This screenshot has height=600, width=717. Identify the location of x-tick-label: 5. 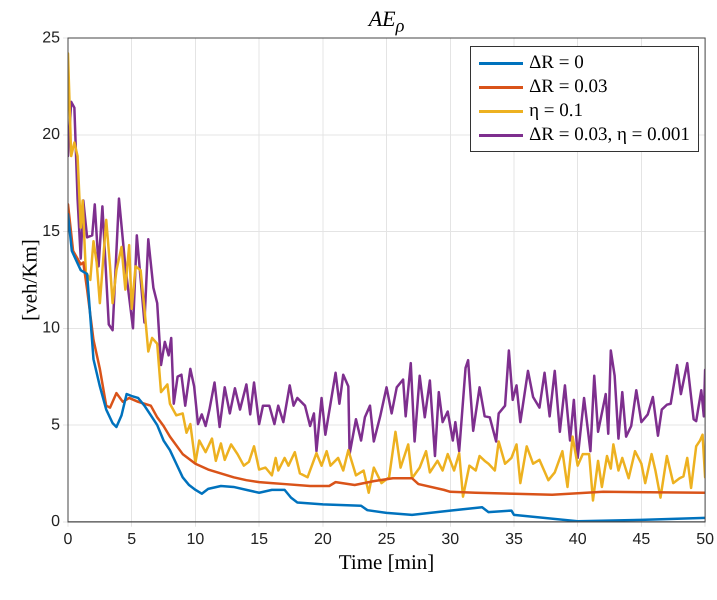
(131, 539).